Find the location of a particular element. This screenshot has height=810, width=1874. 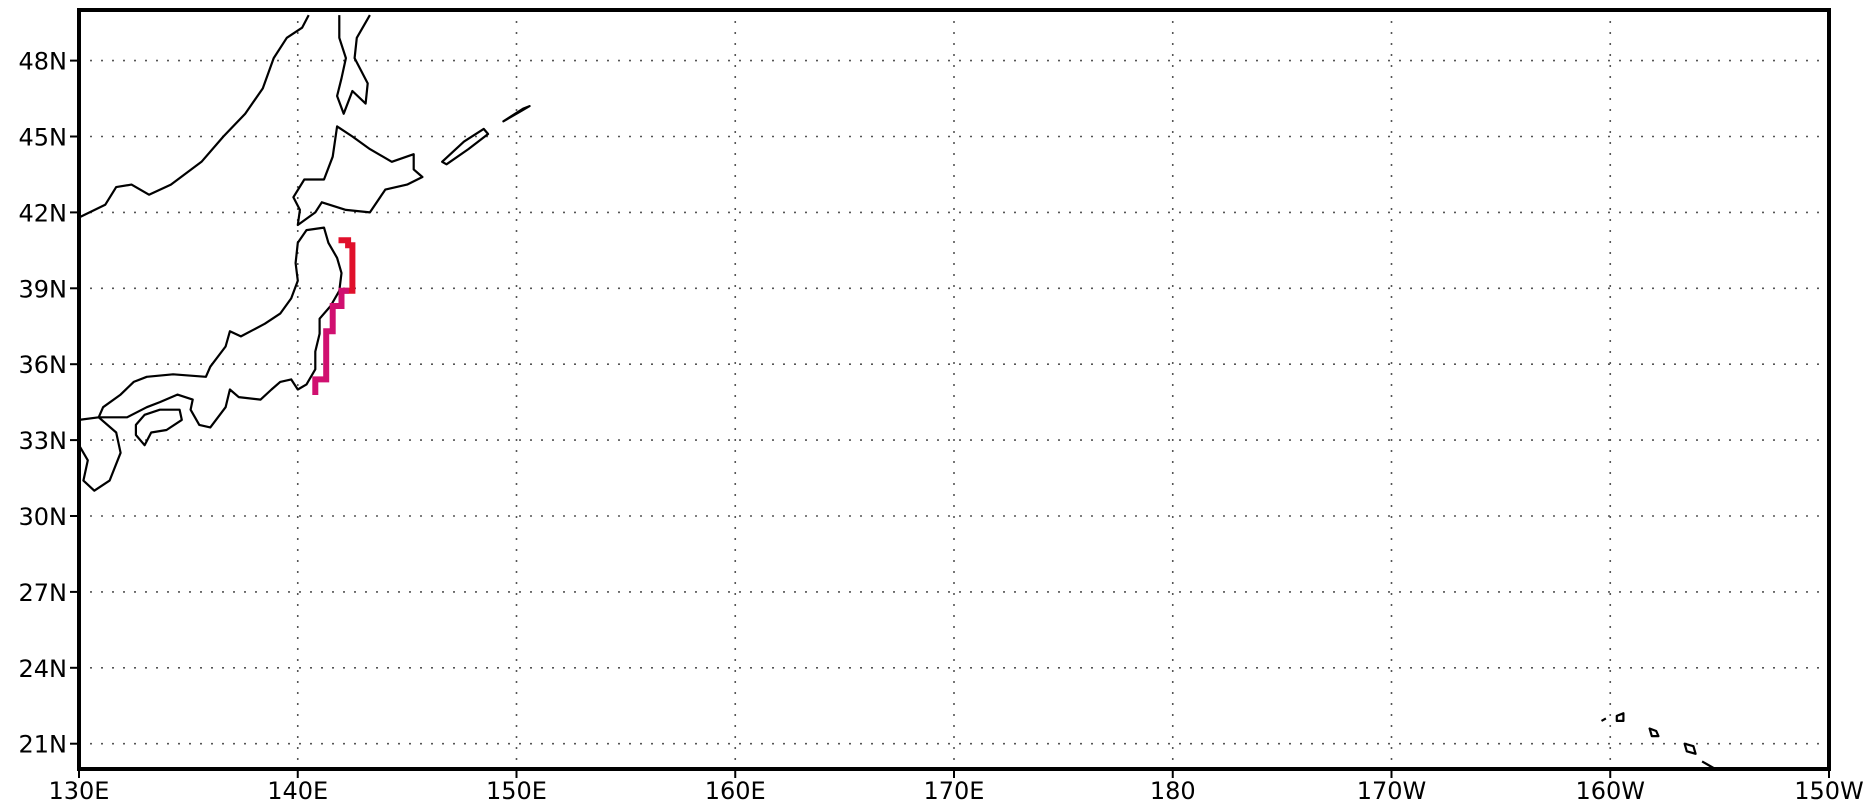

hawaii-oahu is located at coordinates (1654, 732).